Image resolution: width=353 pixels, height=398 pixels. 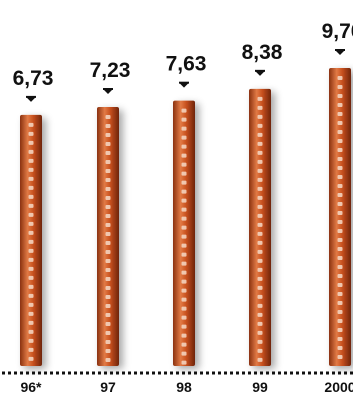 I want to click on data-label: 6,73, so click(x=33, y=78).